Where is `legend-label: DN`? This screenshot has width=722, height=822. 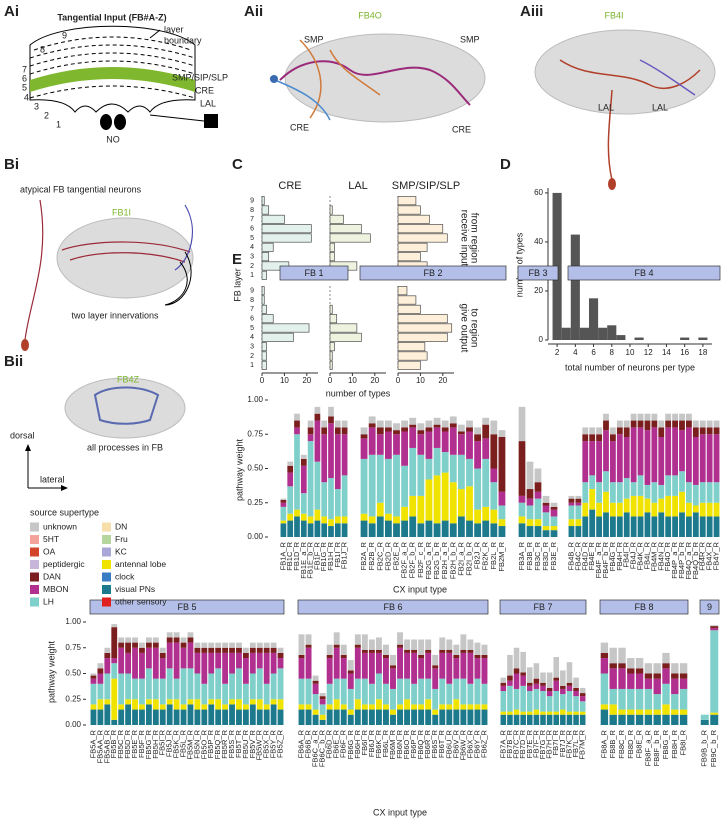 legend-label: DN is located at coordinates (121, 526).